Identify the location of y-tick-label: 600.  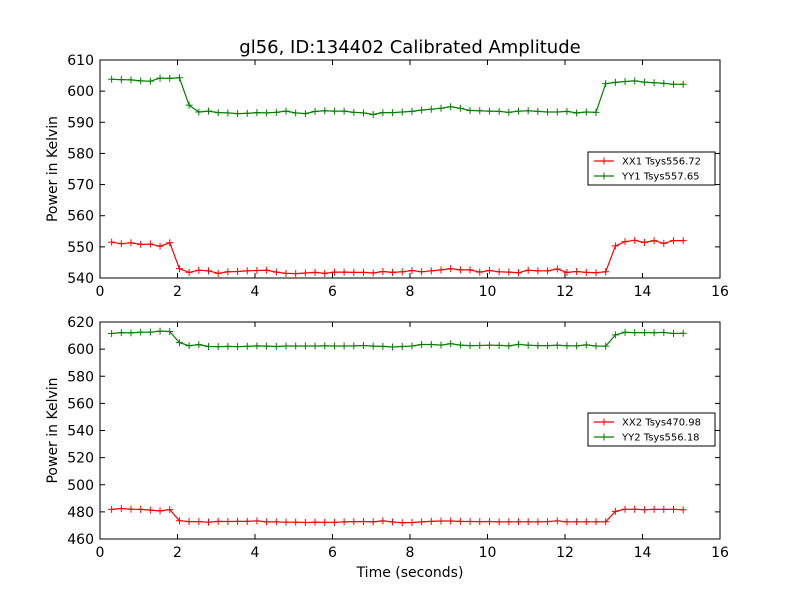
(80, 92).